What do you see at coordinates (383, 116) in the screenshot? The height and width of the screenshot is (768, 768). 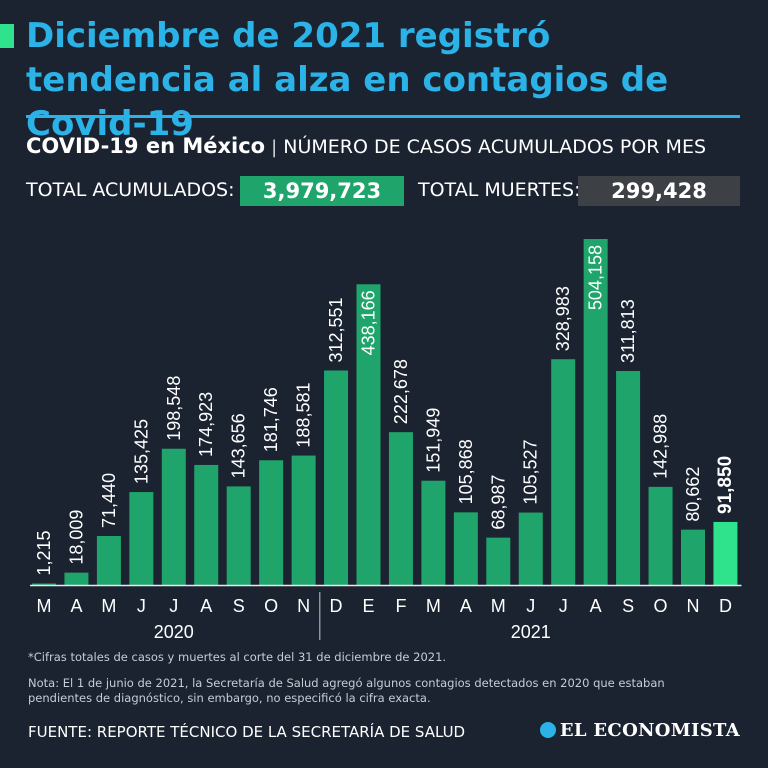 I see `title-rule` at bounding box center [383, 116].